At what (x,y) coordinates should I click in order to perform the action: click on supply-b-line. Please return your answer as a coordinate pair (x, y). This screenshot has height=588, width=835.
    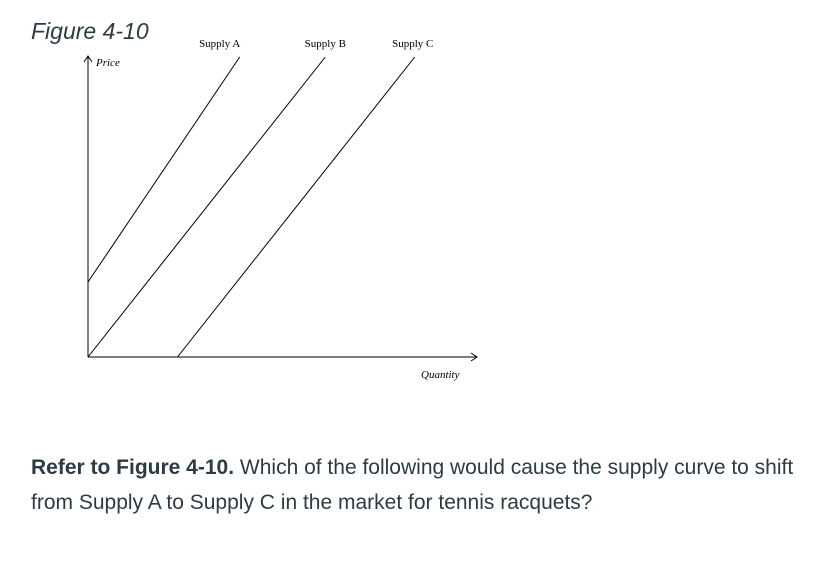
    Looking at the image, I should click on (206, 207).